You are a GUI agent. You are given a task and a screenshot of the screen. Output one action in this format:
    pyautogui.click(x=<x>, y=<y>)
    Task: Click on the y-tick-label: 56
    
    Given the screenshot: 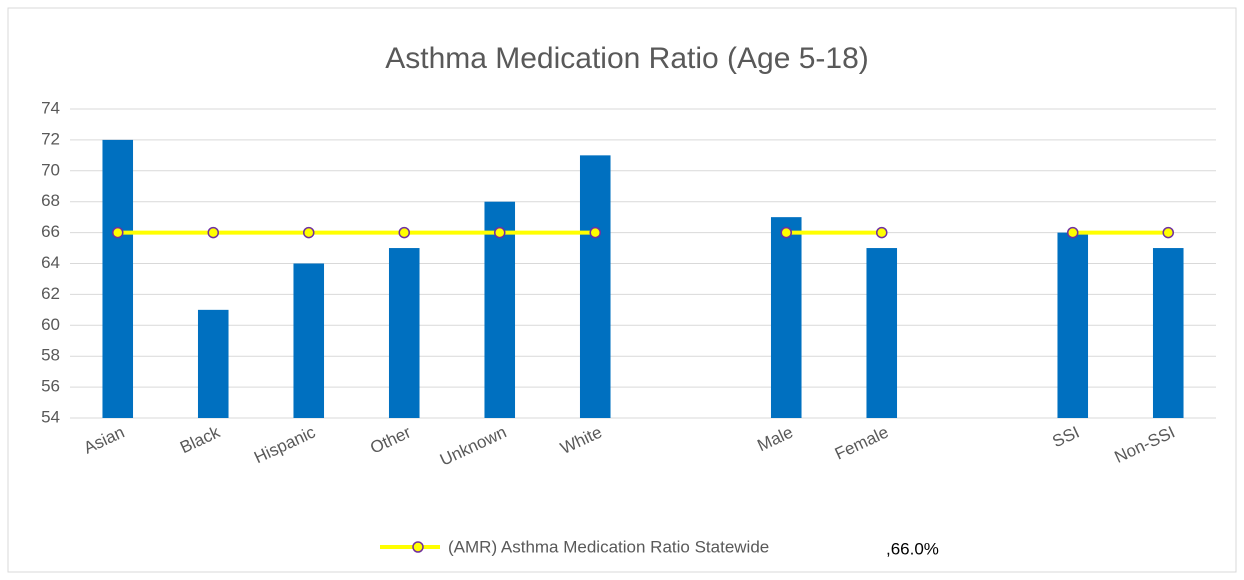 What is the action you would take?
    pyautogui.click(x=50, y=386)
    